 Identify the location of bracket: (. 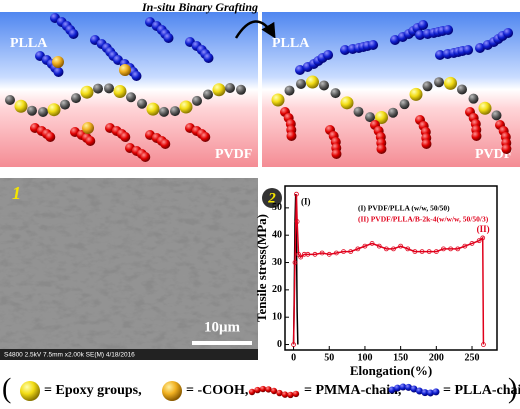
(6, 388).